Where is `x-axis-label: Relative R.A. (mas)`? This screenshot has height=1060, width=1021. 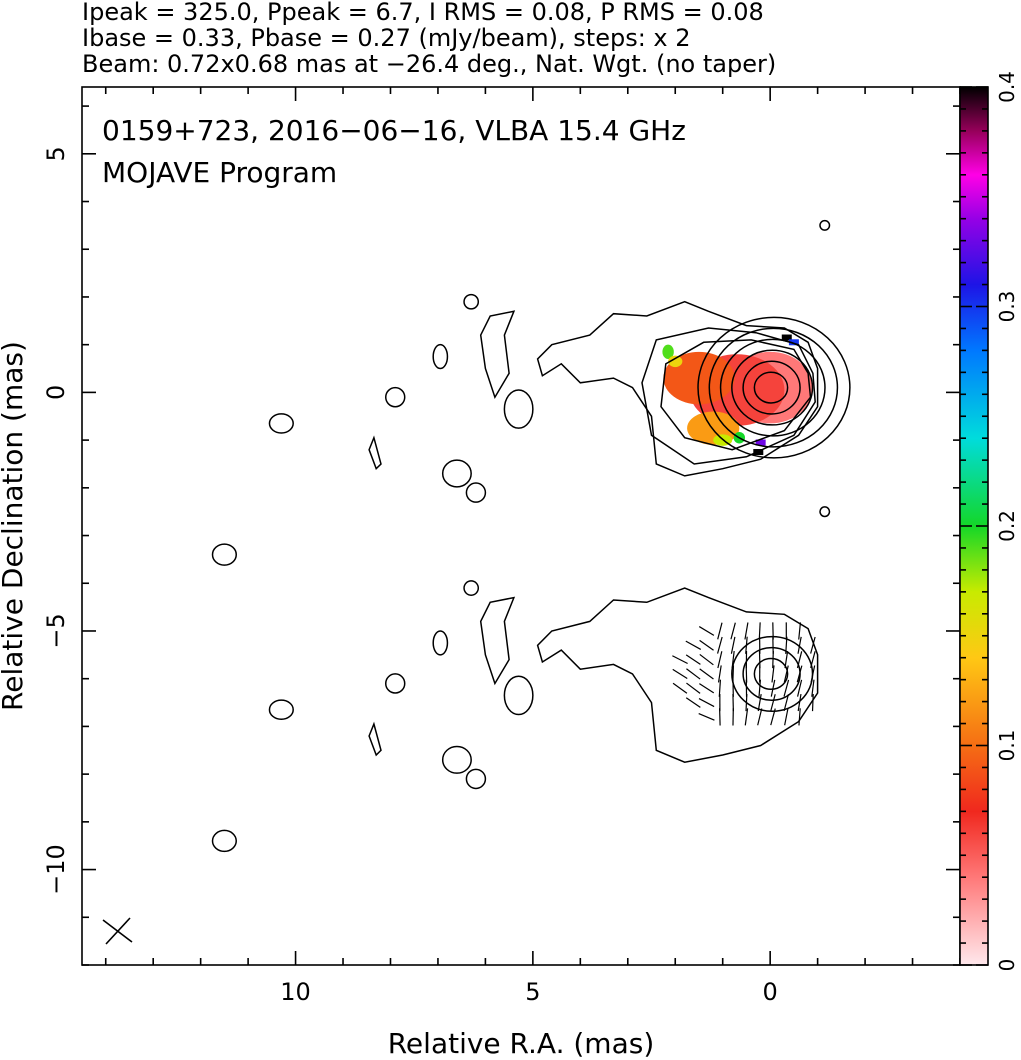
x-axis-label: Relative R.A. (mas) is located at coordinates (521, 1043).